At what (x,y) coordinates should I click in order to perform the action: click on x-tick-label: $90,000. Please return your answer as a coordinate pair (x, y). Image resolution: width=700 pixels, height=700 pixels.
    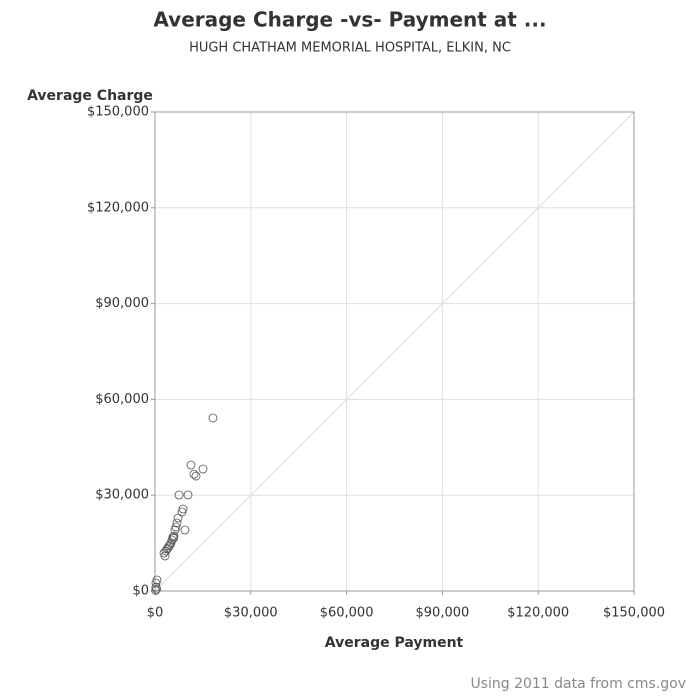
    Looking at the image, I should click on (443, 613).